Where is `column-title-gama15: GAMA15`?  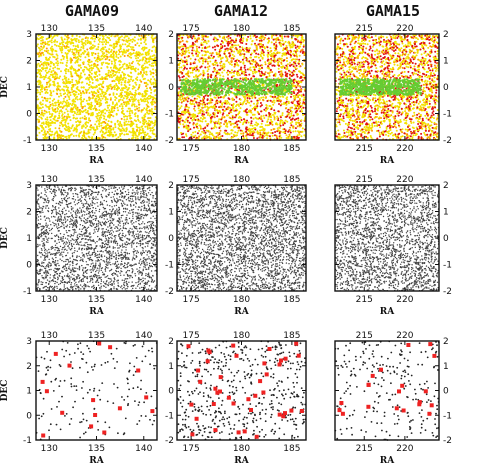
column-title-gama15: GAMA15 is located at coordinates (393, 11).